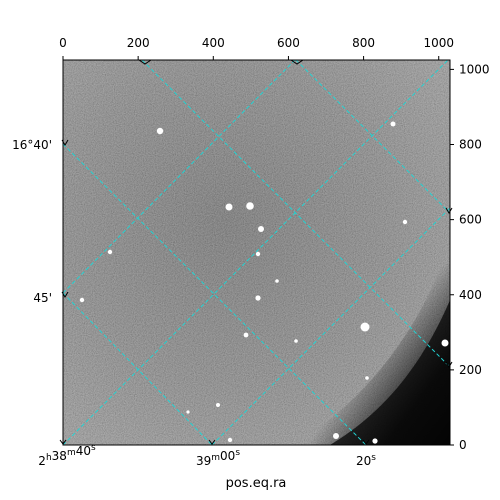 The height and width of the screenshot is (500, 500). What do you see at coordinates (449, 364) in the screenshot?
I see `wcs-tick-r2` at bounding box center [449, 364].